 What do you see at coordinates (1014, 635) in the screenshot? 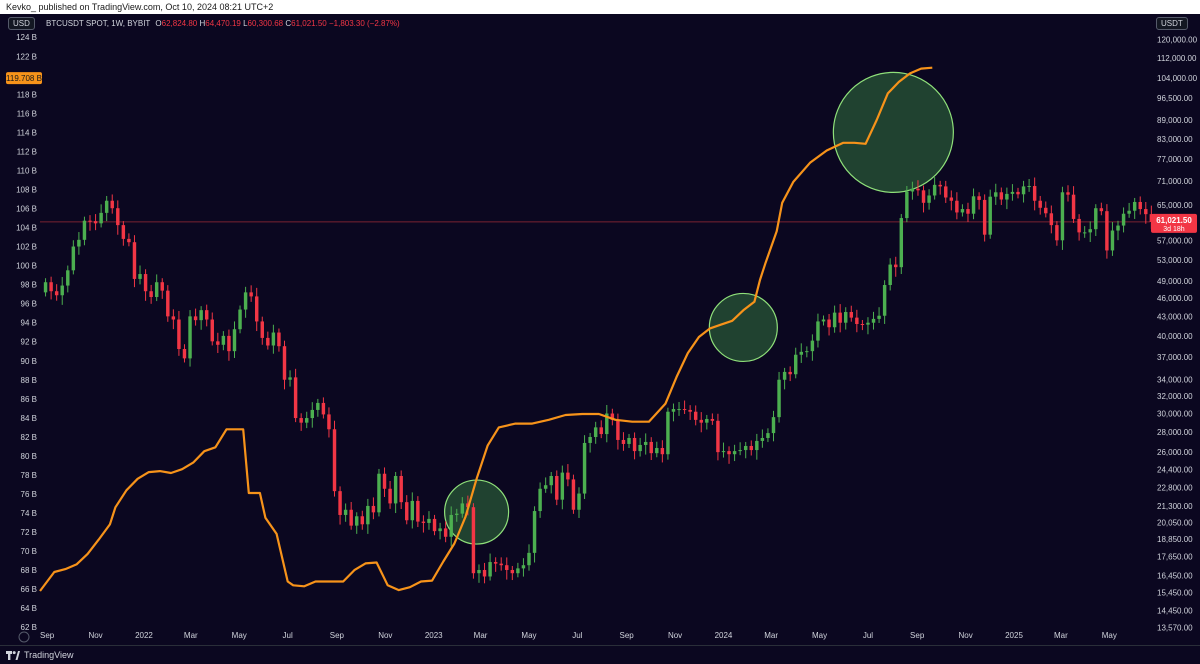
I see `time-axis-tick: 2025` at bounding box center [1014, 635].